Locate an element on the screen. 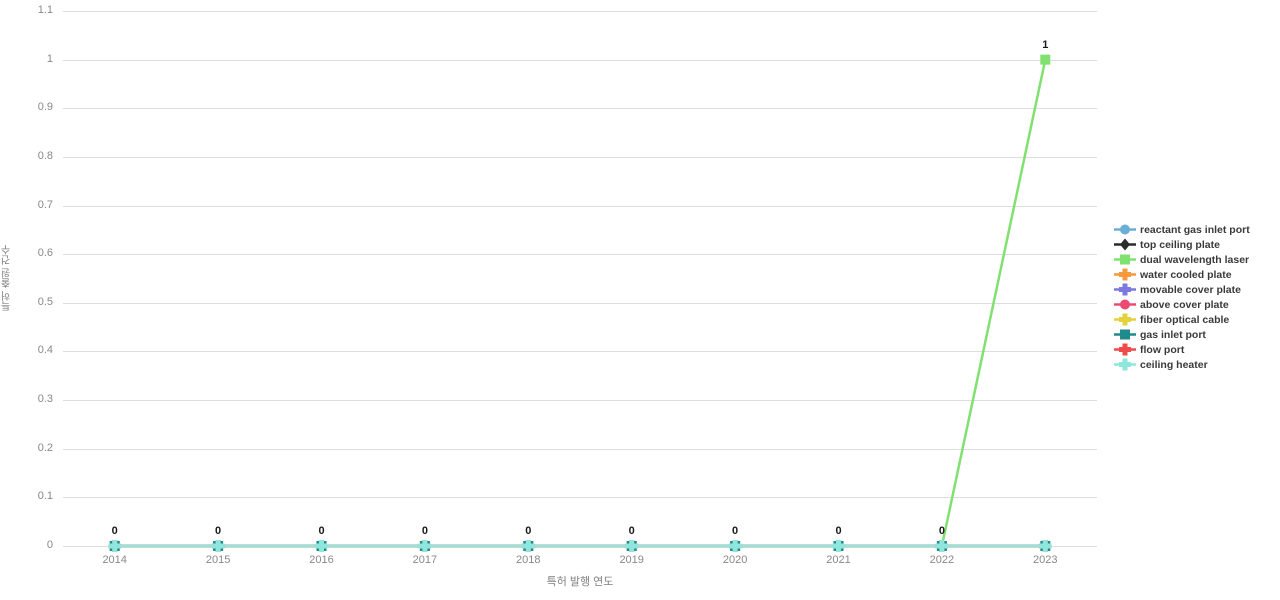 The image size is (1280, 600). legend-item: top ceiling plate is located at coordinates (1194, 244).